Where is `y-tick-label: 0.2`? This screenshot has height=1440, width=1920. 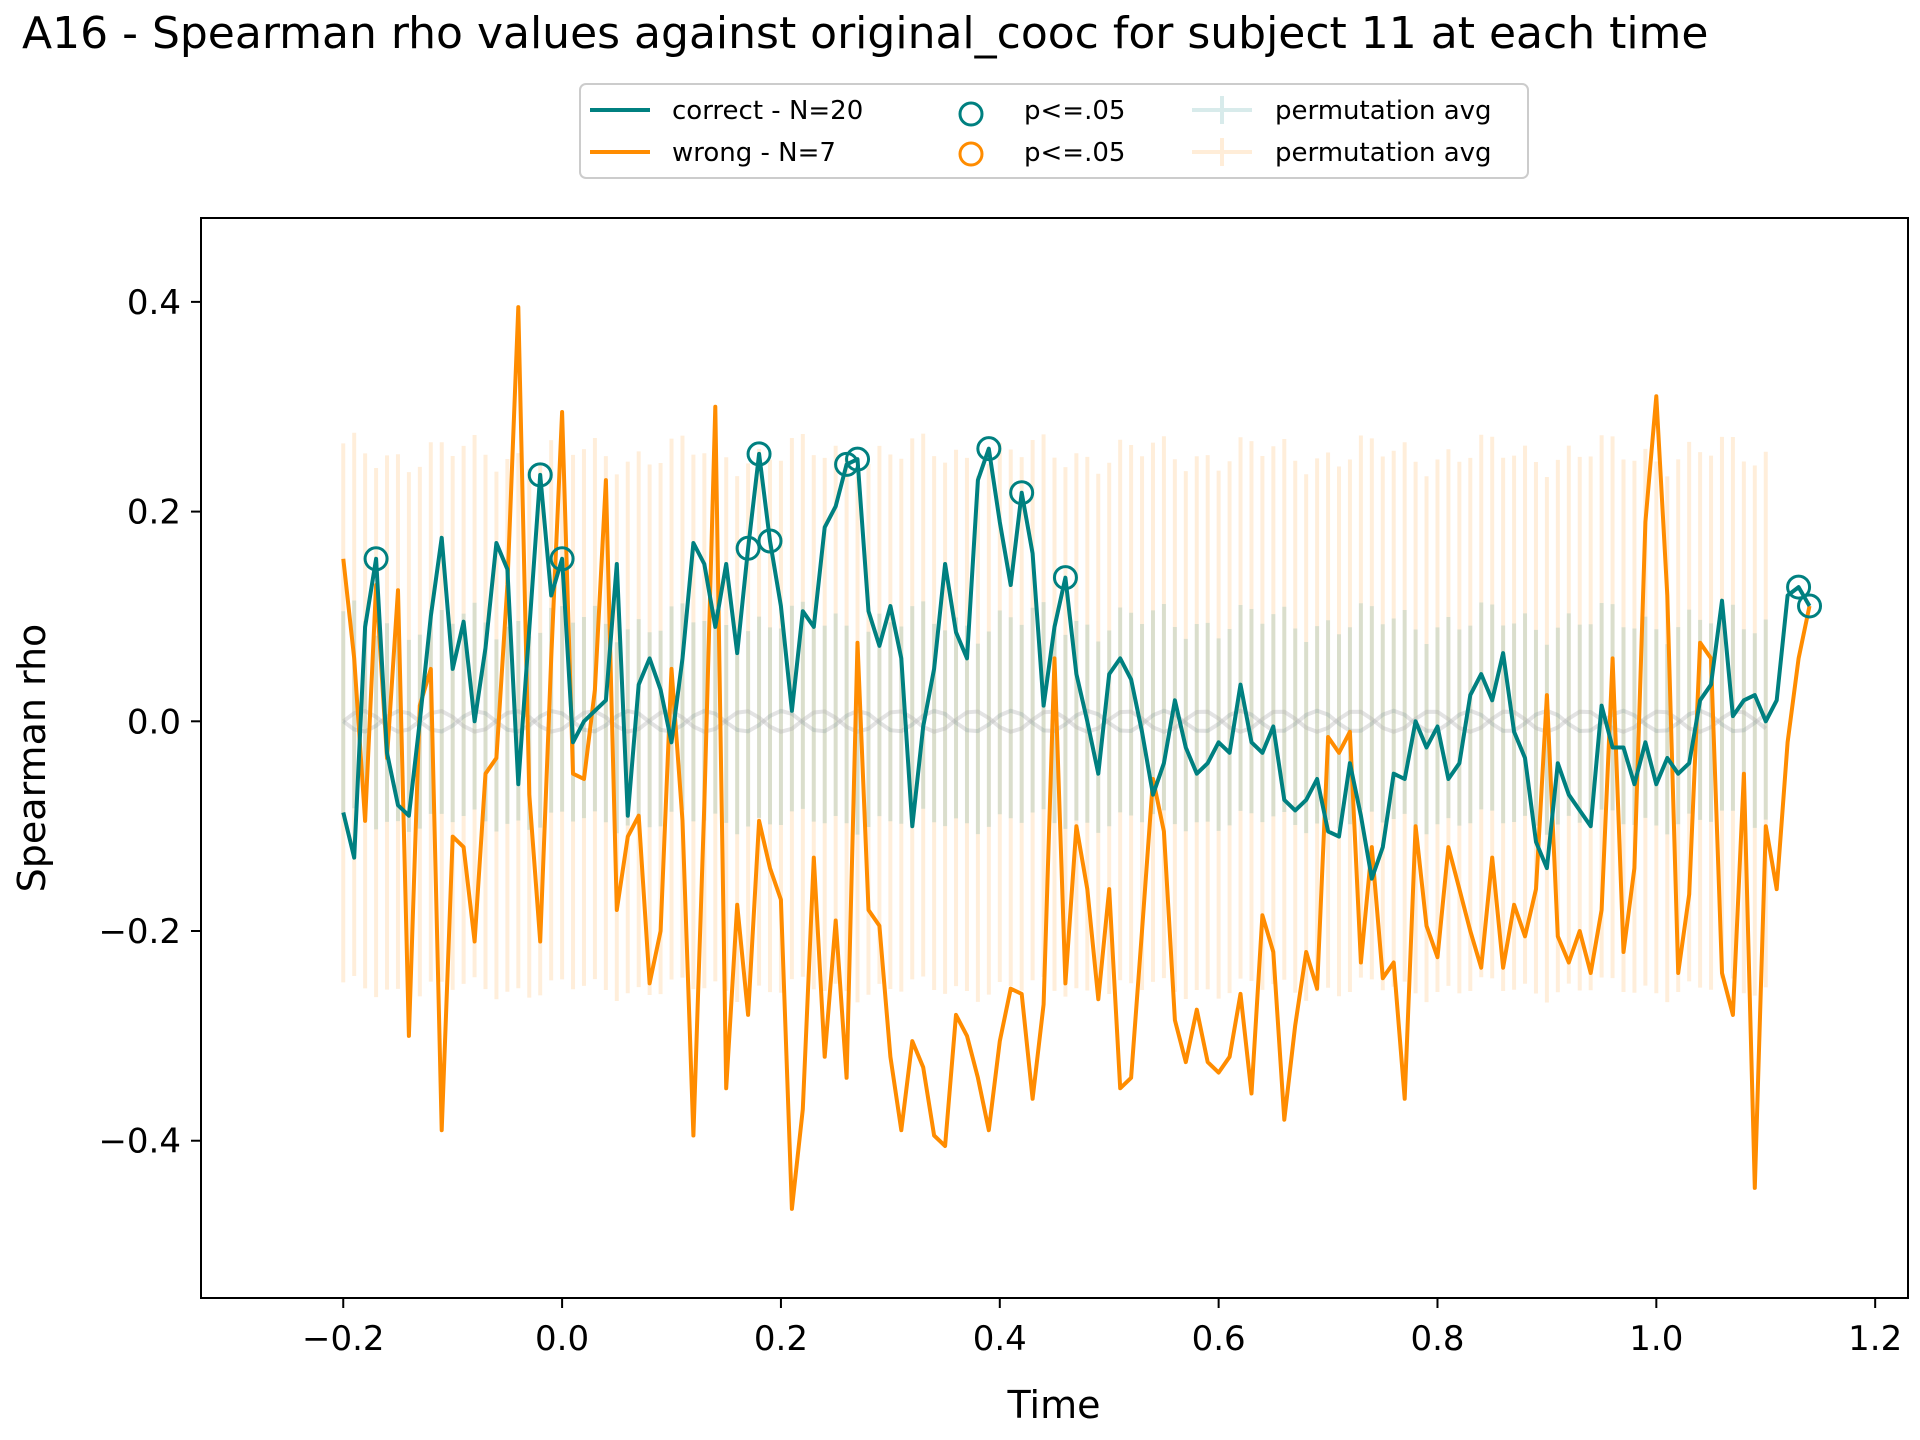
y-tick-label: 0.2 is located at coordinates (154, 513).